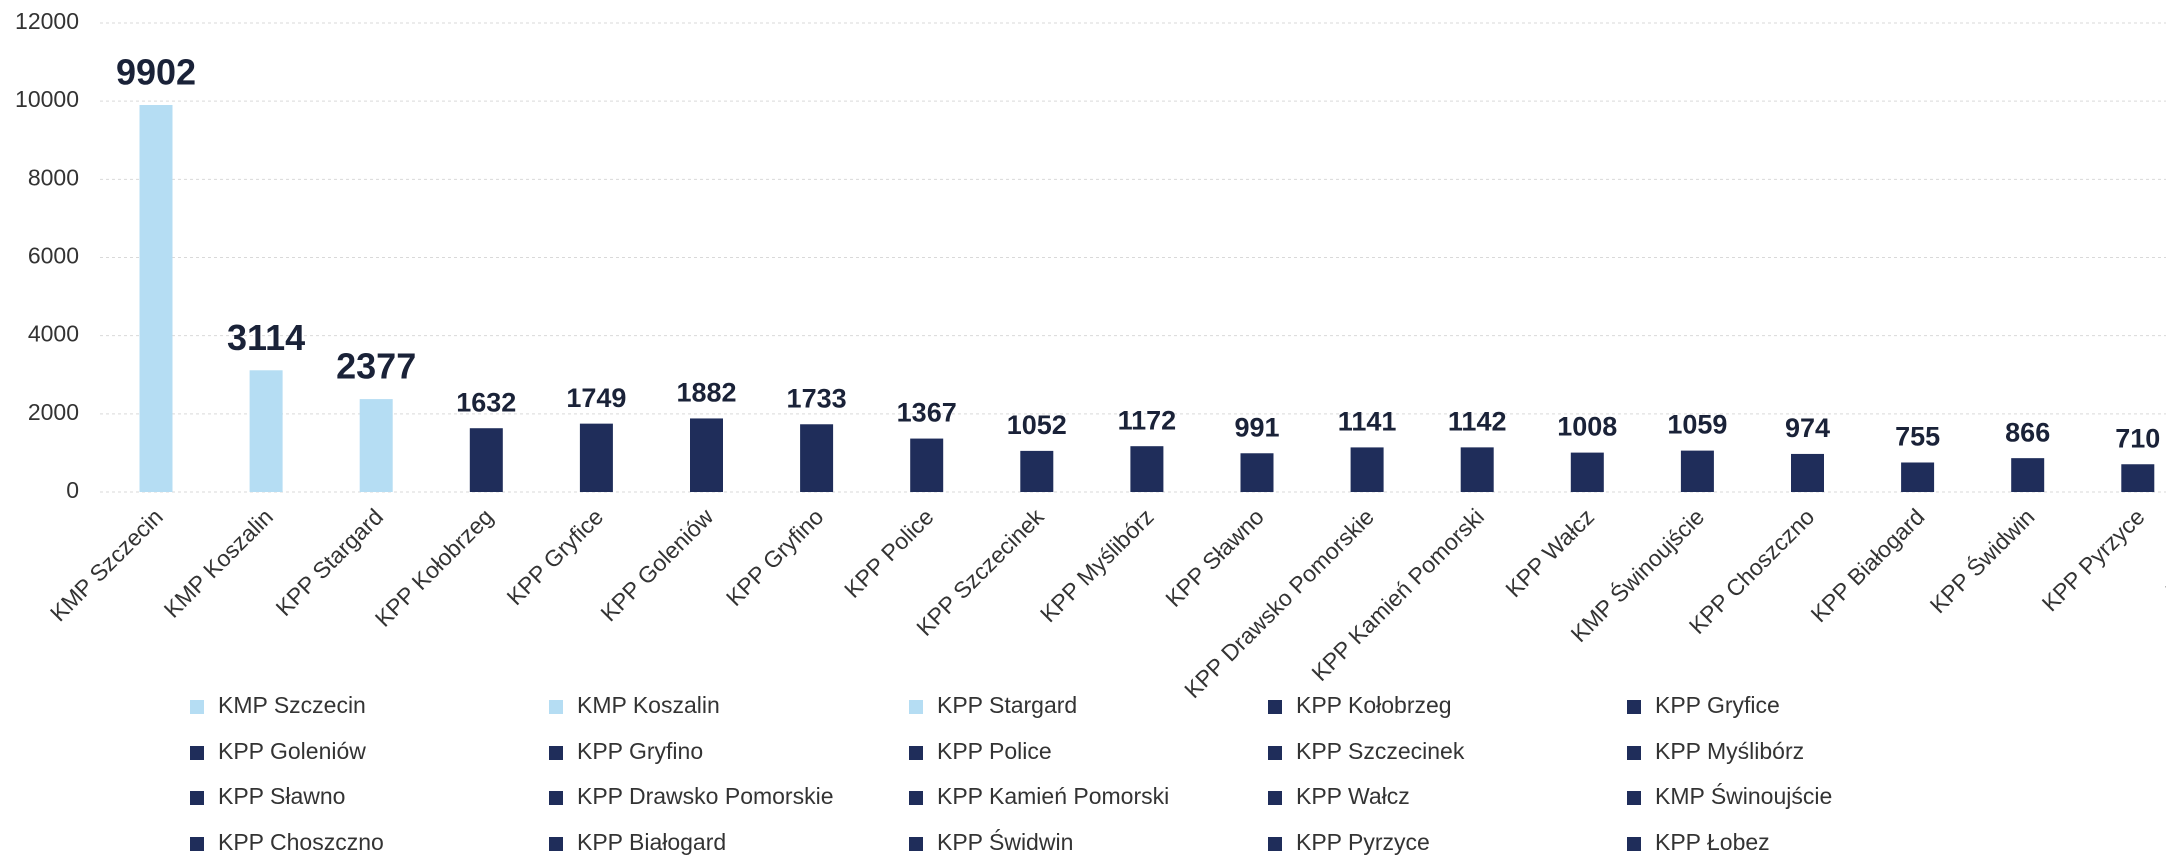  I want to click on data-label: 1052, so click(1037, 425).